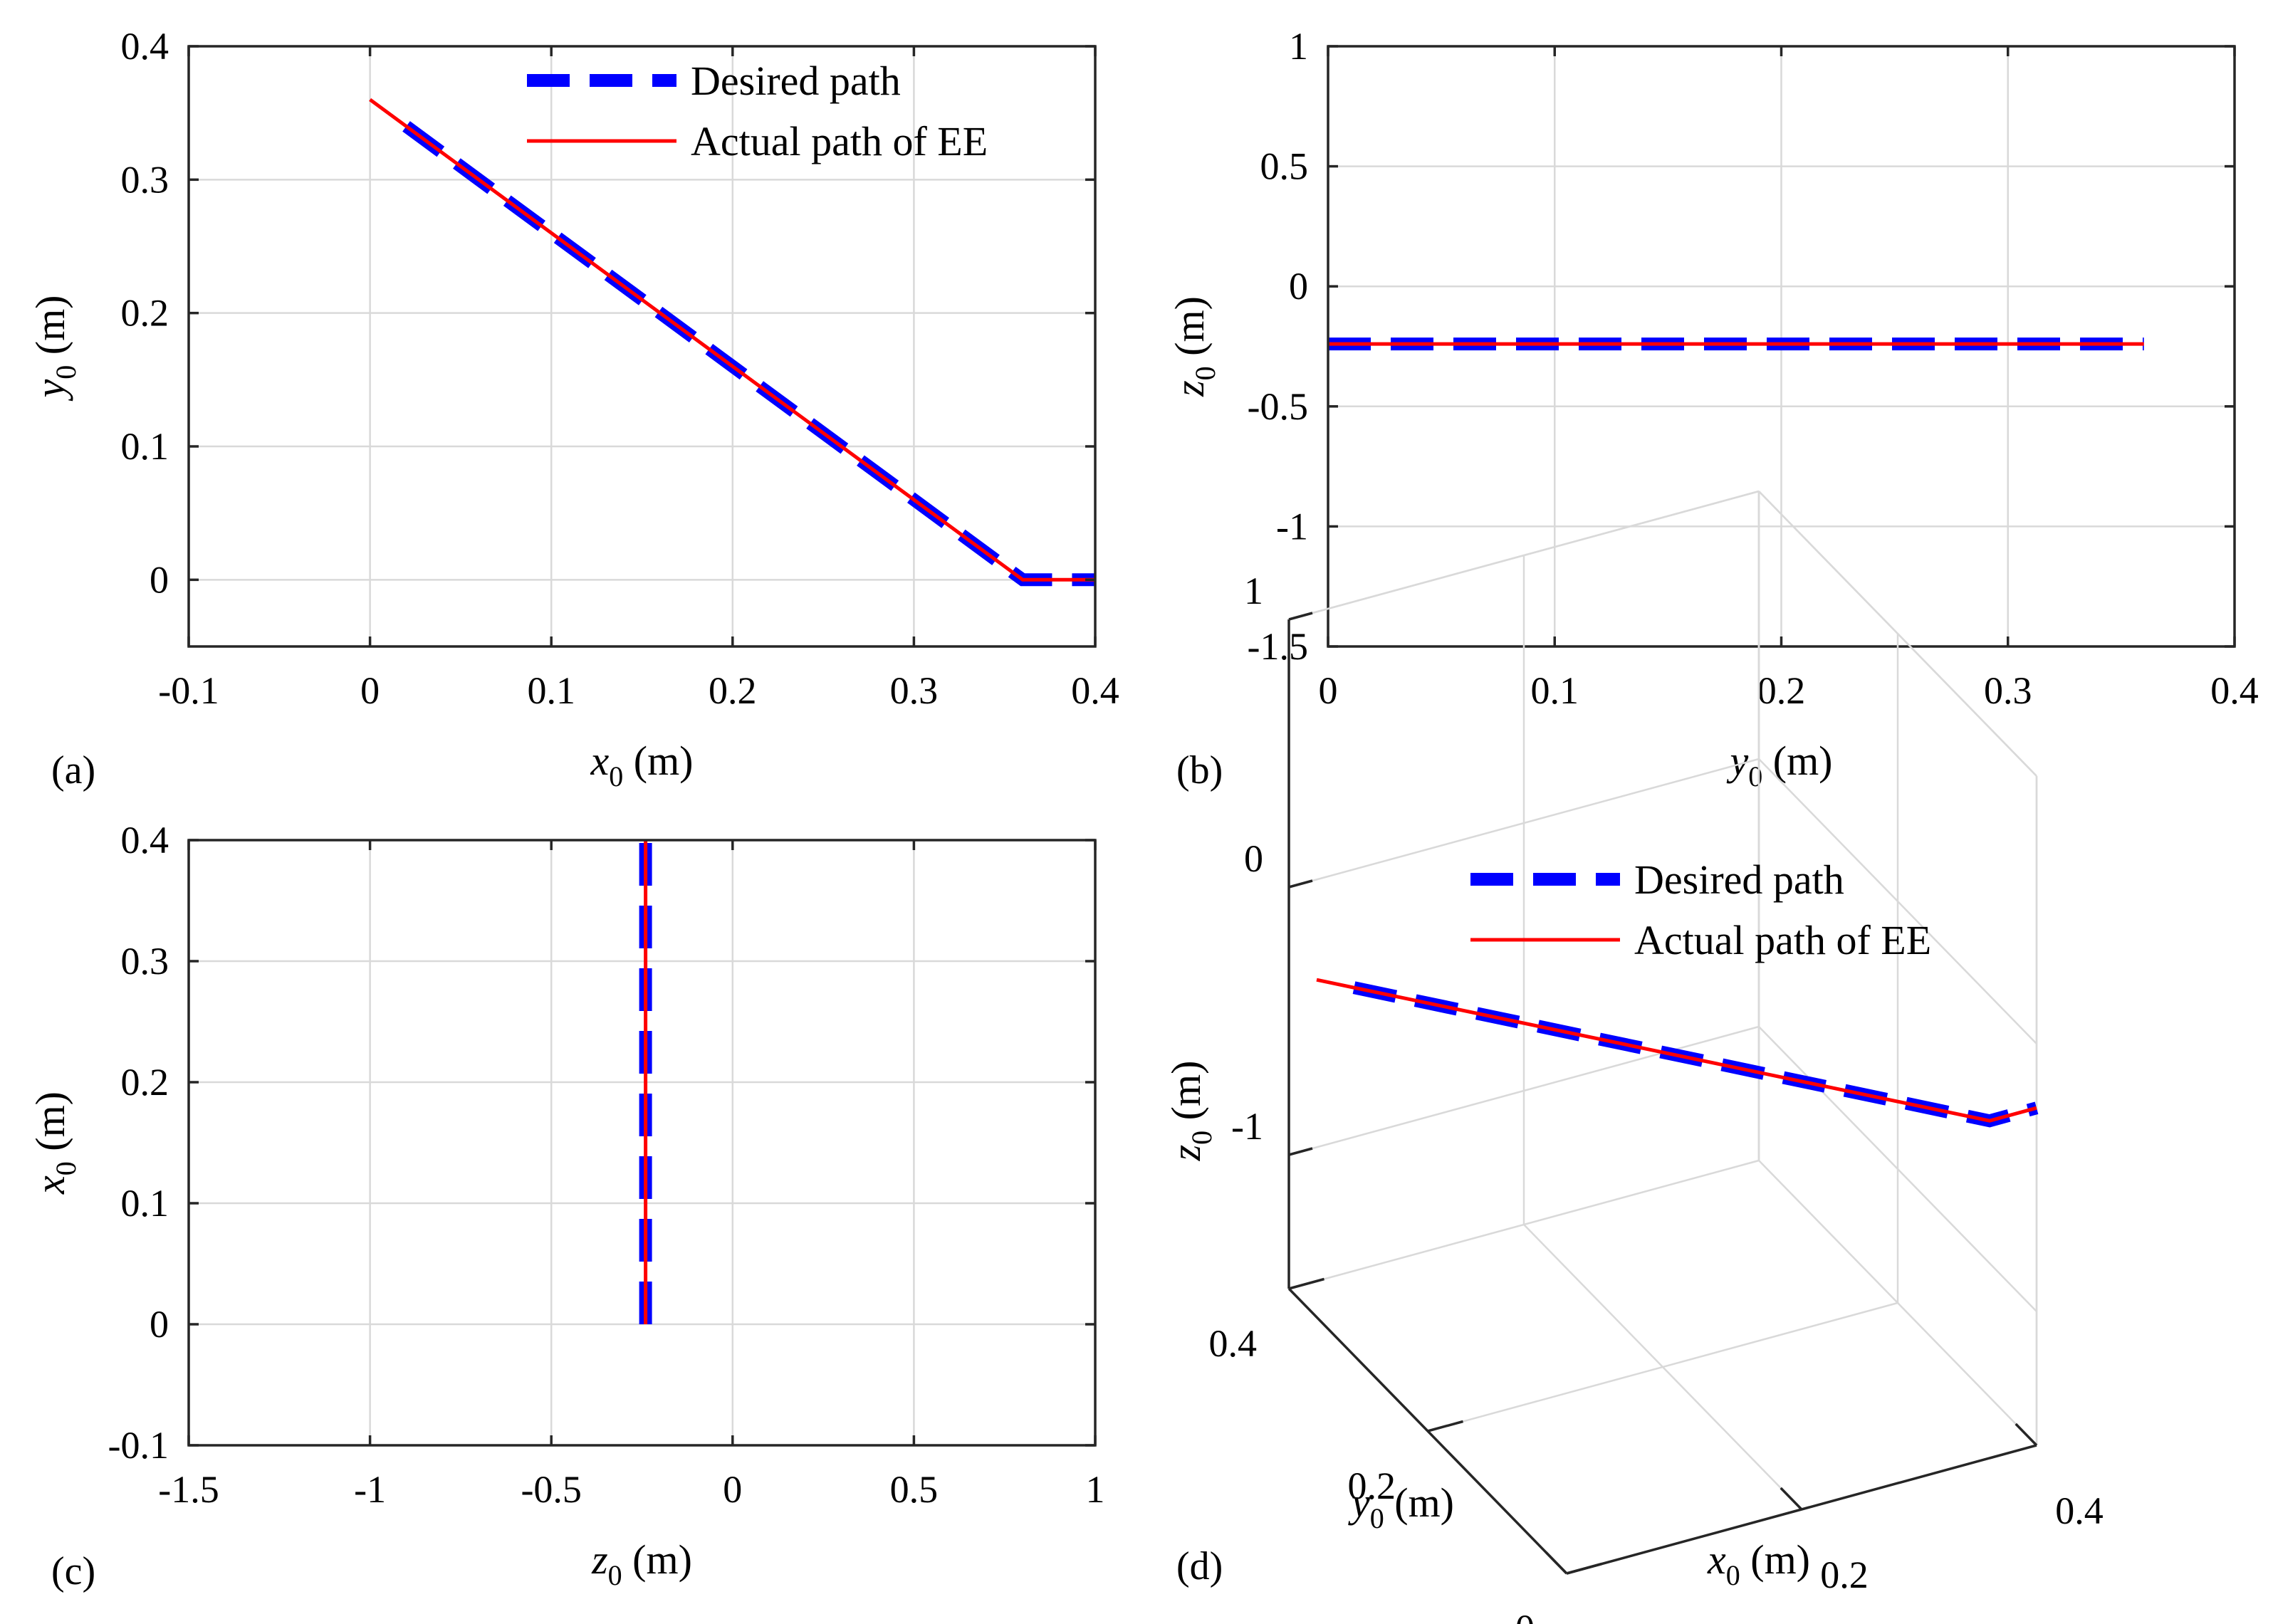  I want to click on y-tick-label: -1, so click(1292, 526).